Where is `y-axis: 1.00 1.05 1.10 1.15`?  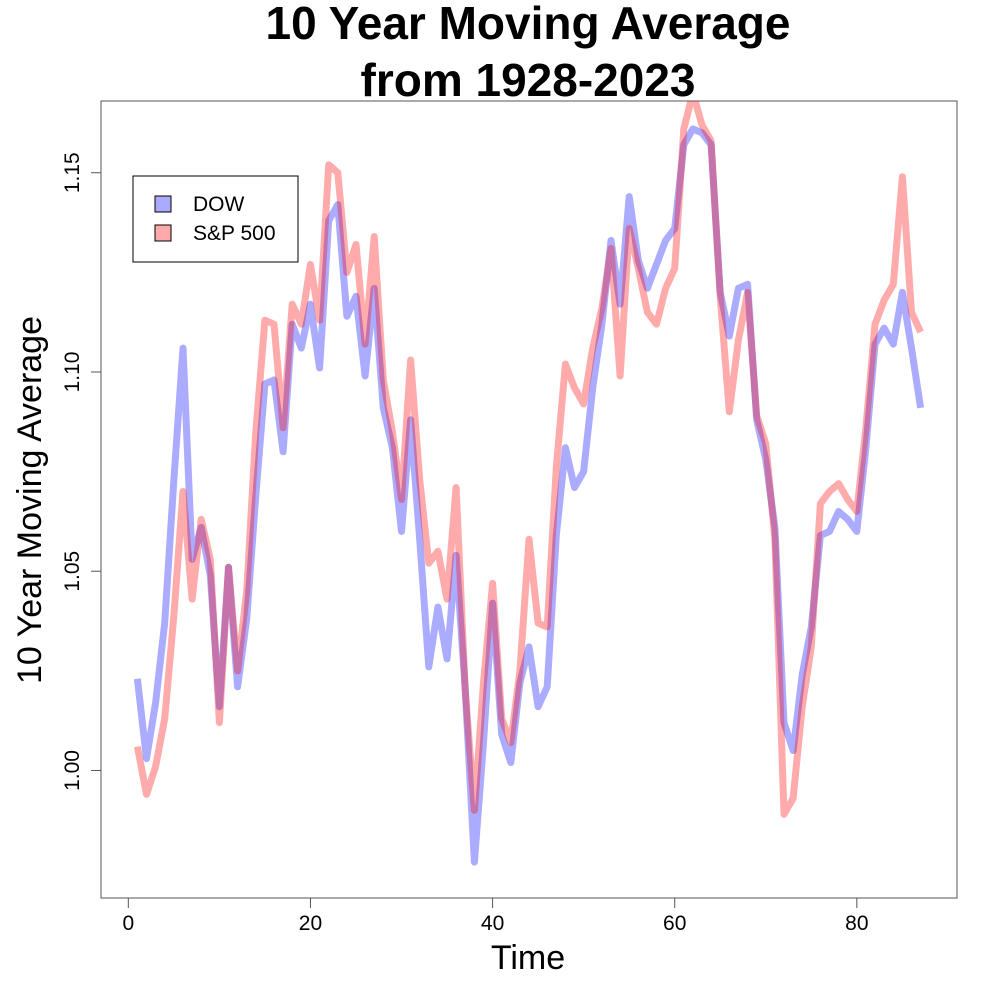
y-axis: 1.00 1.05 1.10 1.15 is located at coordinates (81, 471).